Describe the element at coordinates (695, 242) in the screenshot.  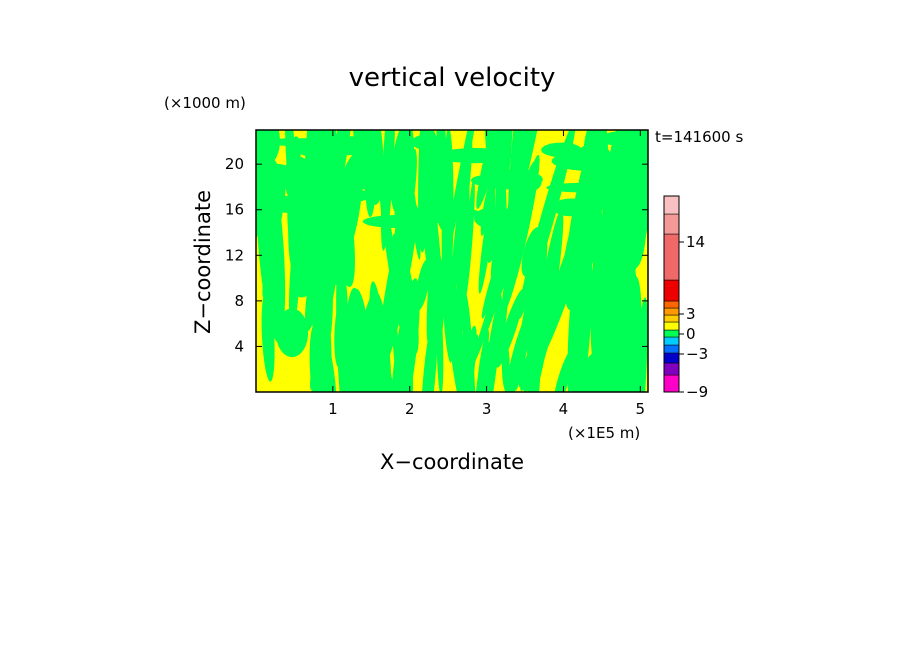
I see `colorbar-label: 14` at that location.